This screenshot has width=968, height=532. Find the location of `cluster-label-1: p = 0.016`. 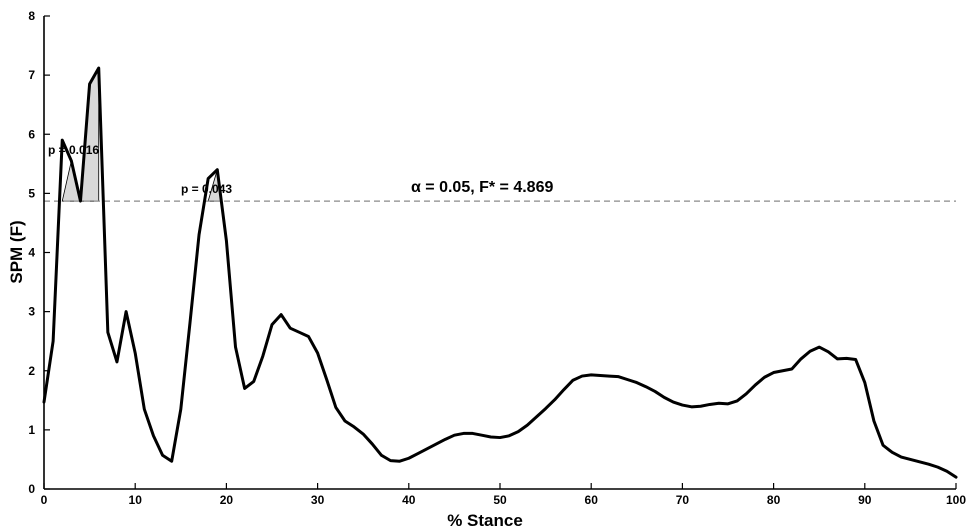

cluster-label-1: p = 0.016 is located at coordinates (73, 150).